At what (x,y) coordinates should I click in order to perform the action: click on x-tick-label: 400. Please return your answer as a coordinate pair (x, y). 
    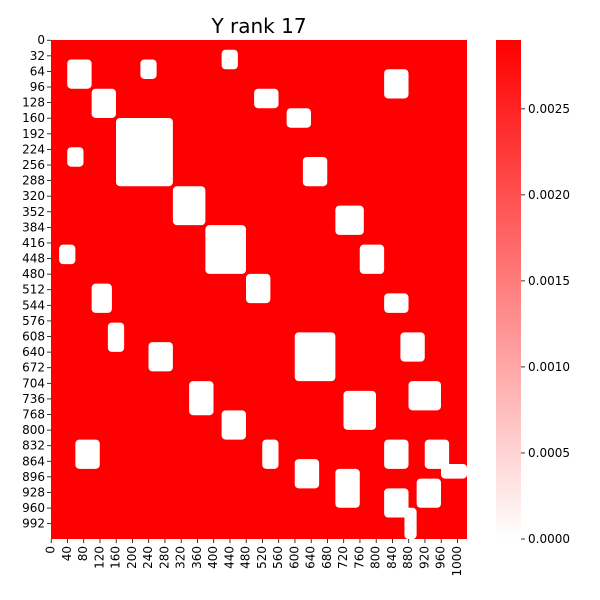
    Looking at the image, I should click on (213, 557).